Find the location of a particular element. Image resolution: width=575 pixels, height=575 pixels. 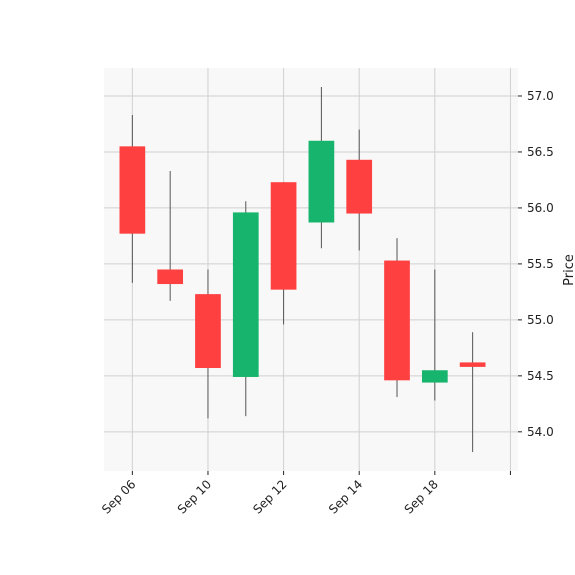

y-tick-label: 56.0 is located at coordinates (540, 208).